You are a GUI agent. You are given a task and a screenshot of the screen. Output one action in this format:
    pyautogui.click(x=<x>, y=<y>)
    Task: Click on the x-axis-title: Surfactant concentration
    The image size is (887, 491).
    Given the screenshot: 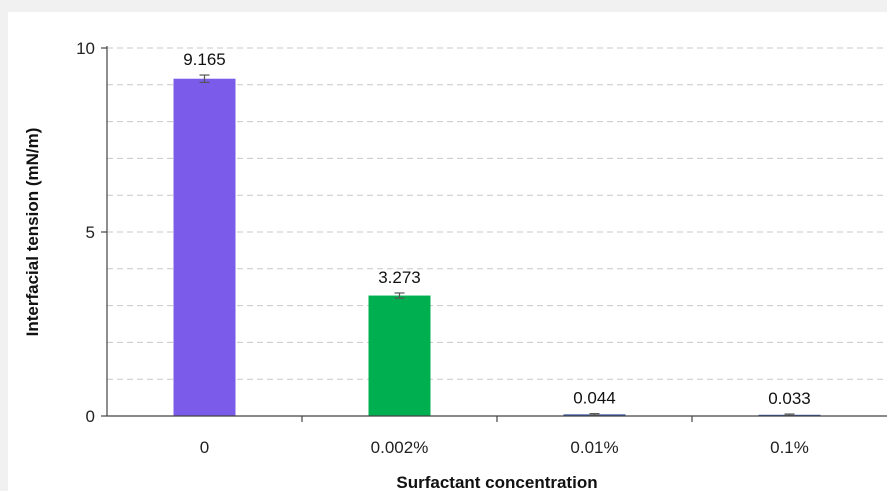 What is the action you would take?
    pyautogui.click(x=496, y=482)
    